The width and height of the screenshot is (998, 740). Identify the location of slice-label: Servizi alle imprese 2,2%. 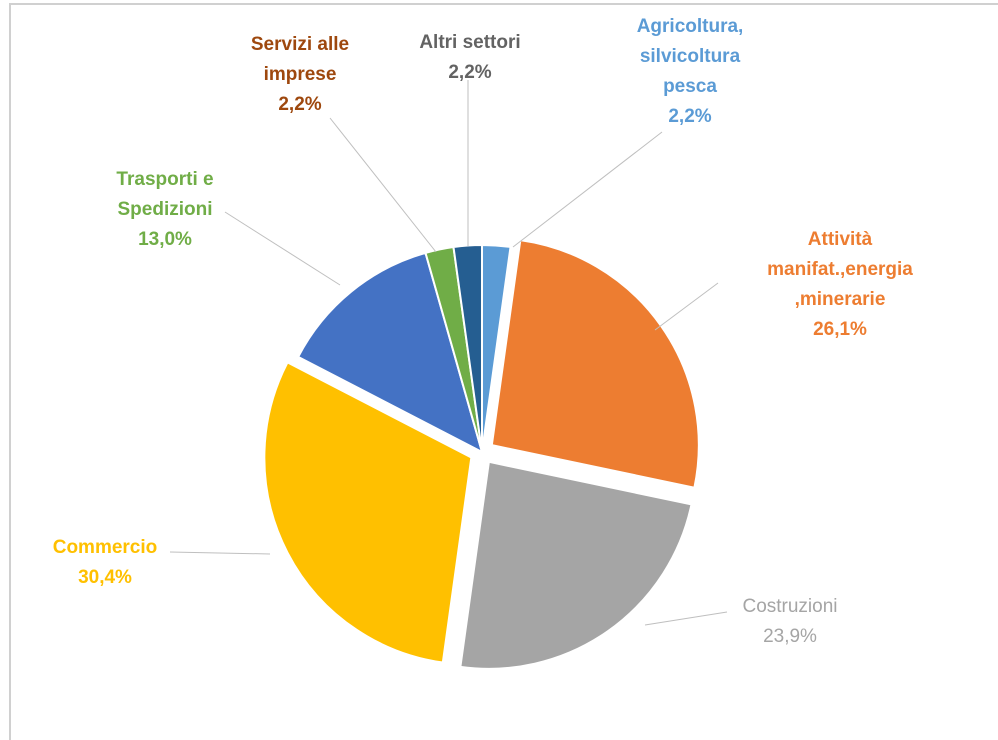
(300, 75).